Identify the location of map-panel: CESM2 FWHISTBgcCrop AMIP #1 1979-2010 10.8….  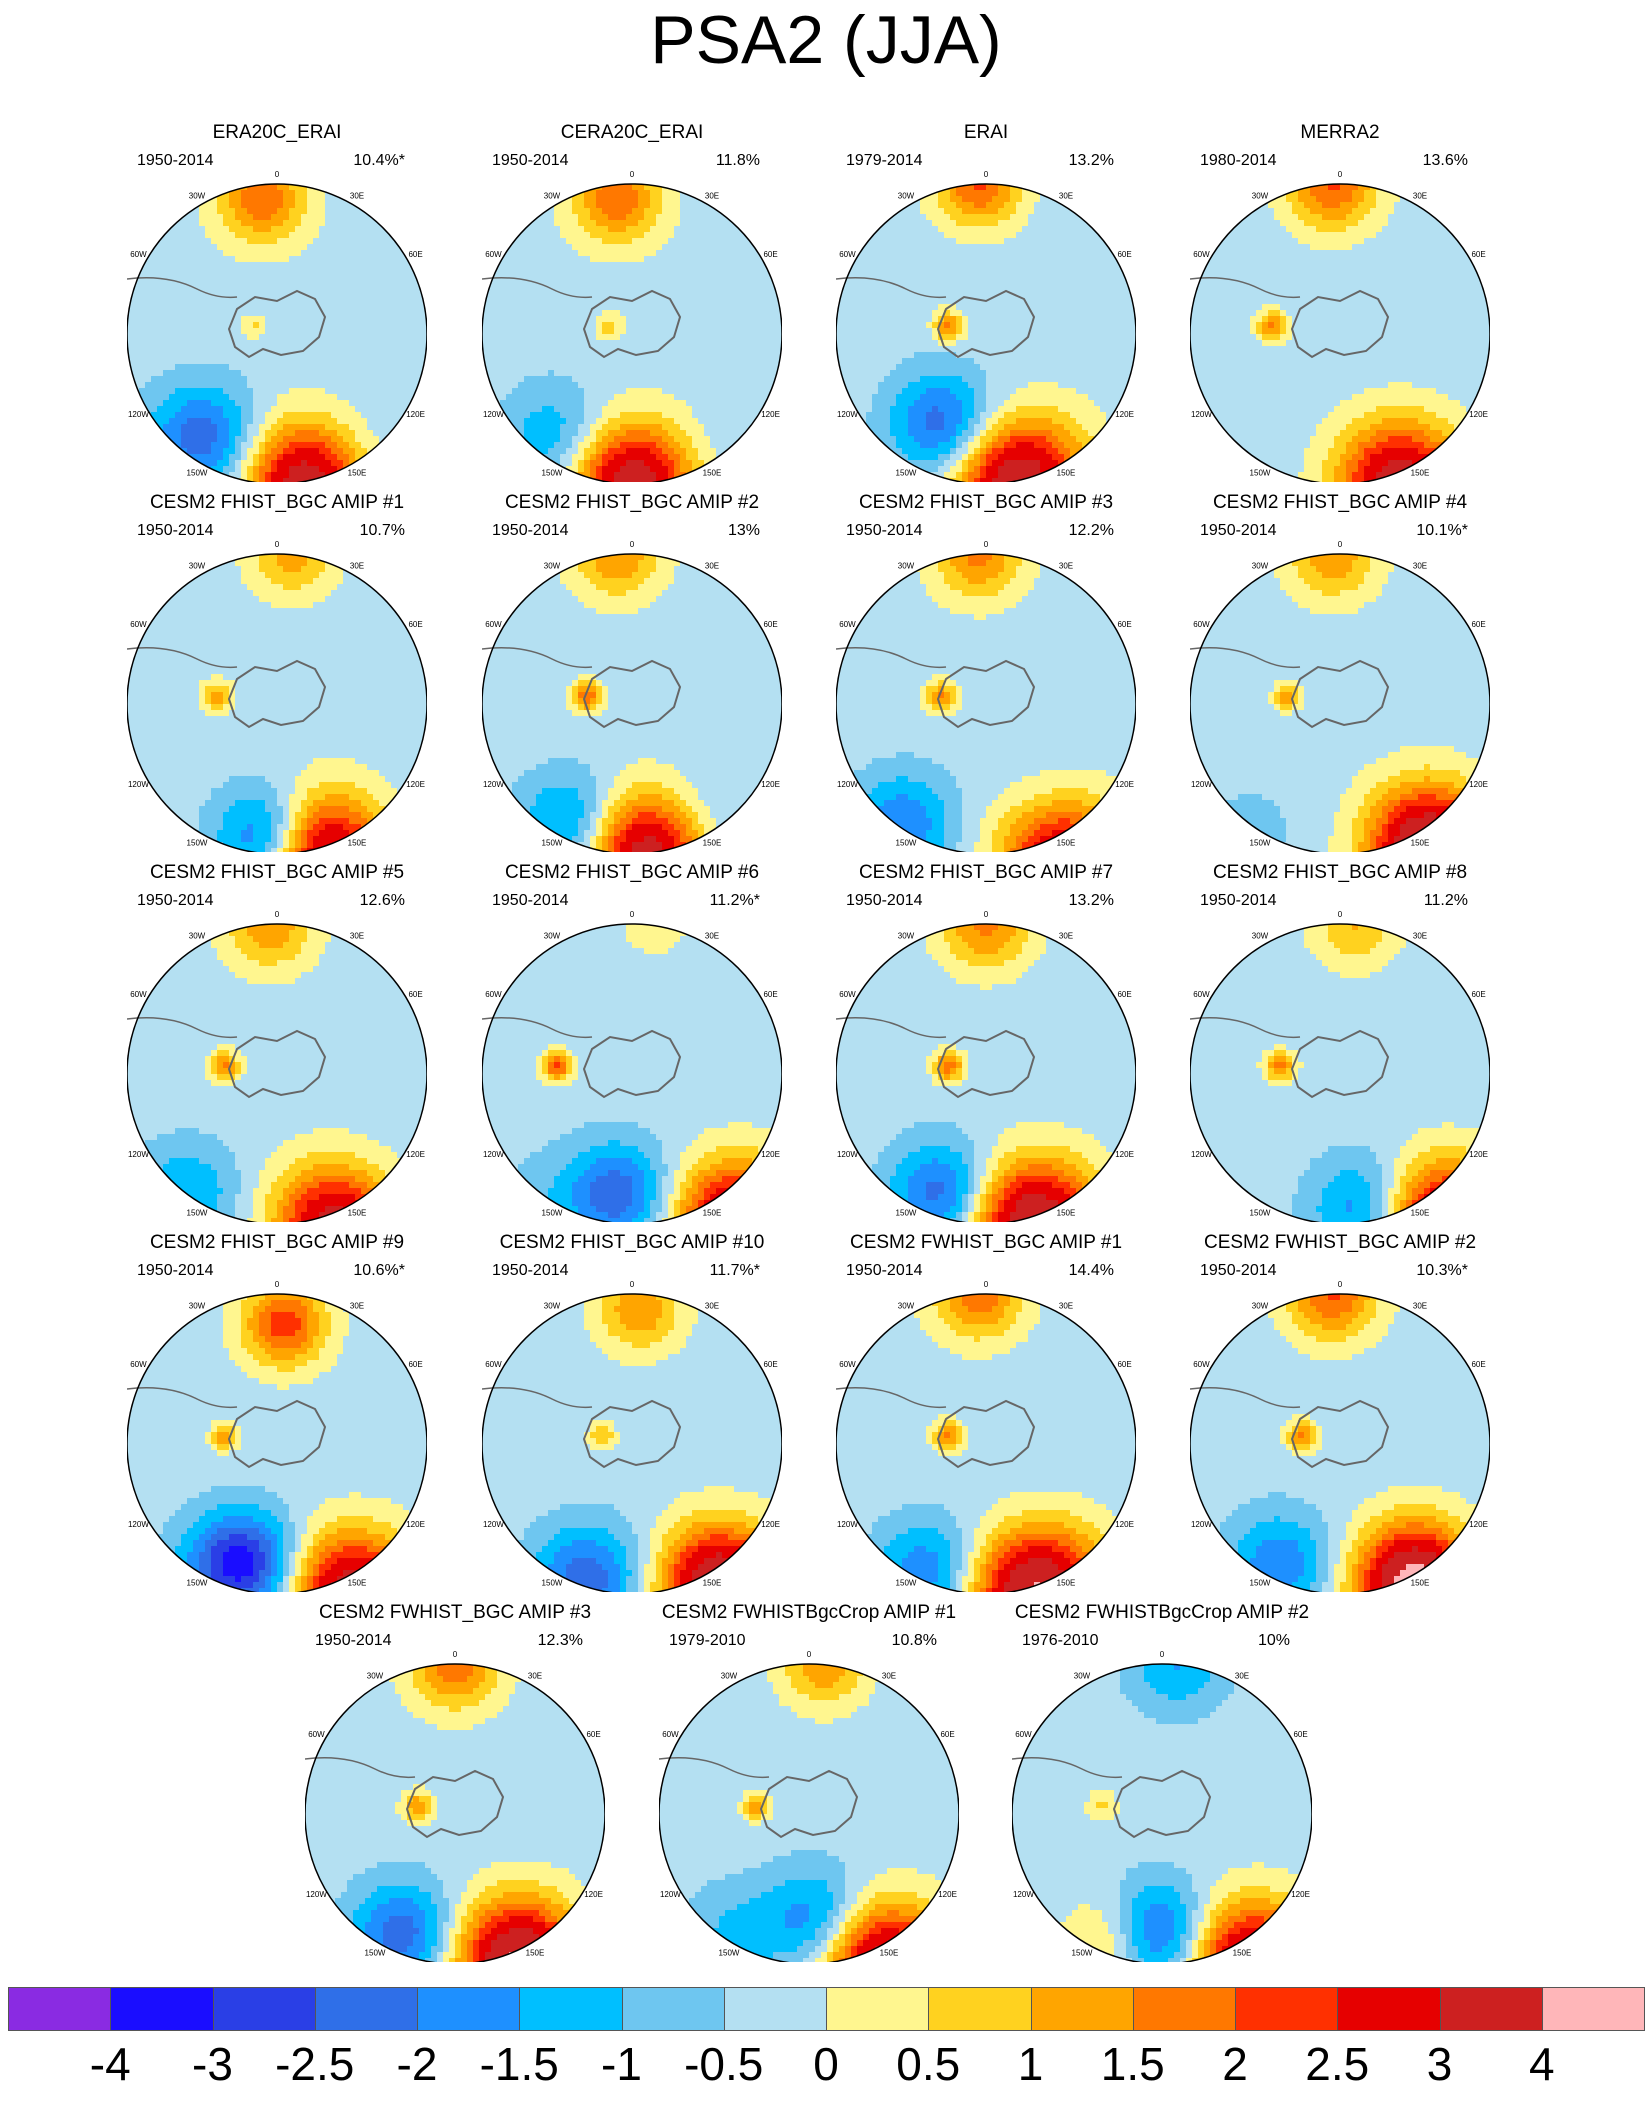
(809, 1782).